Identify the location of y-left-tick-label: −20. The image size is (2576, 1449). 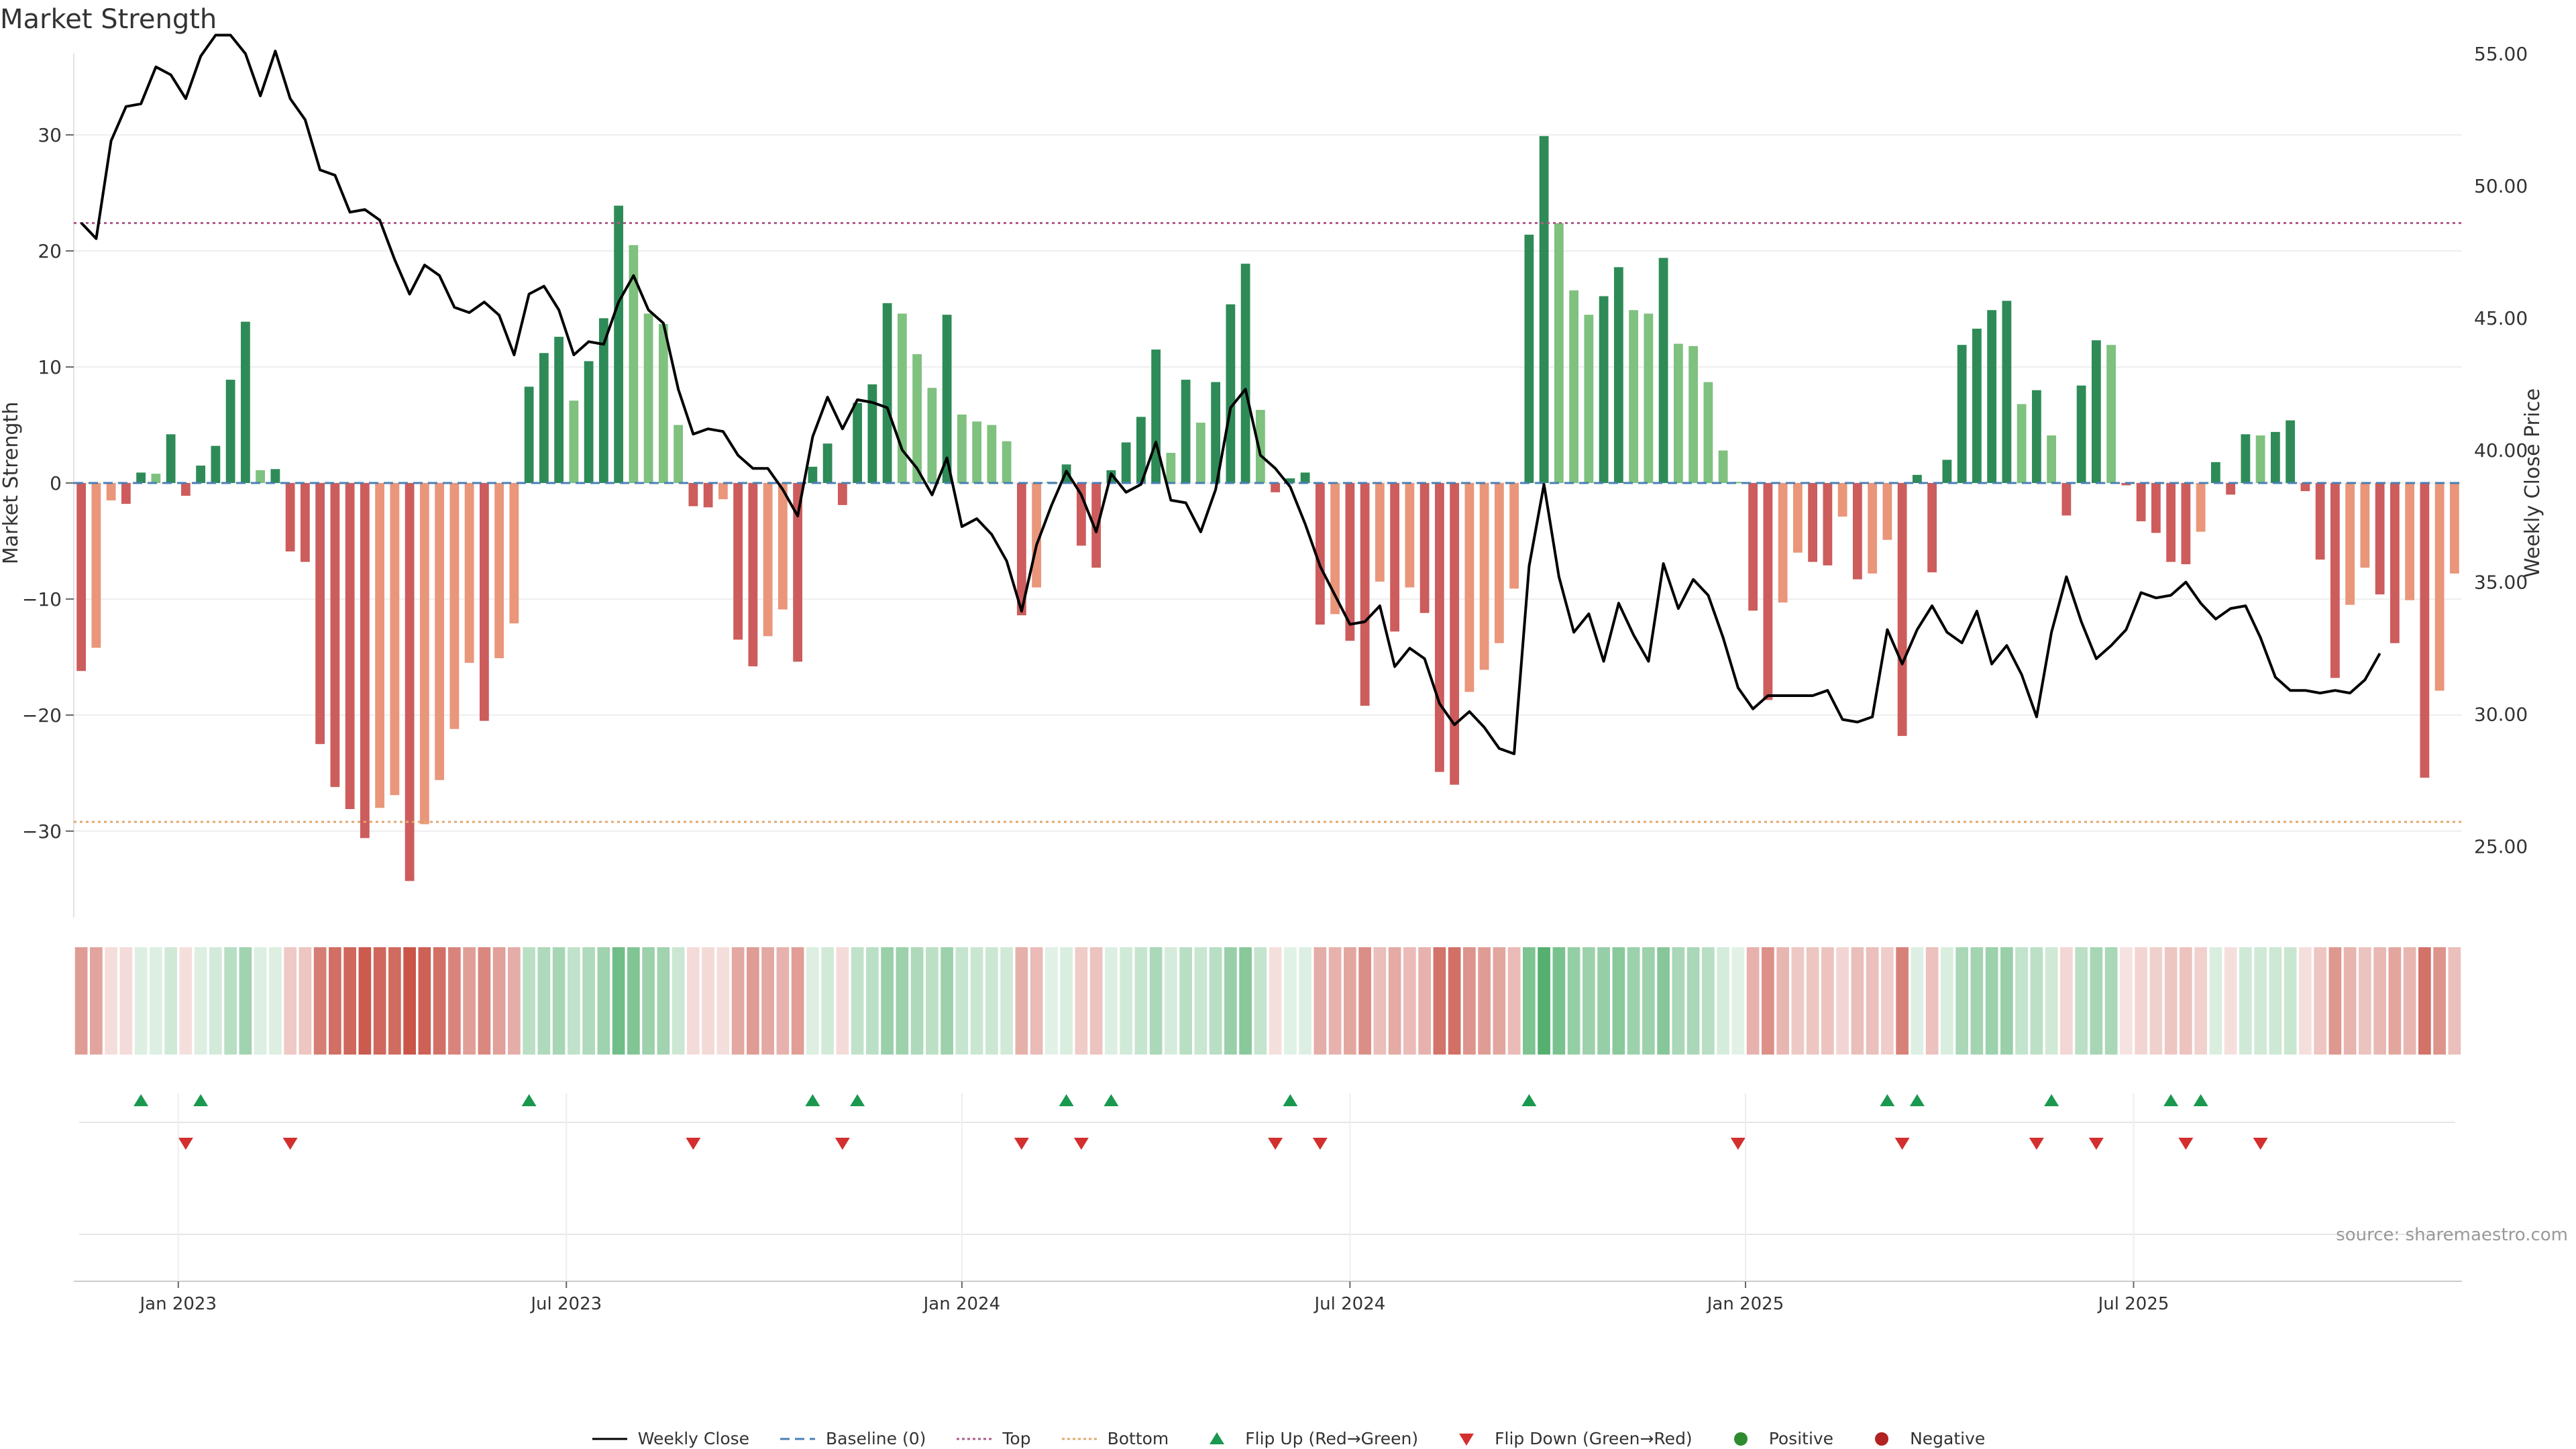
(42, 715).